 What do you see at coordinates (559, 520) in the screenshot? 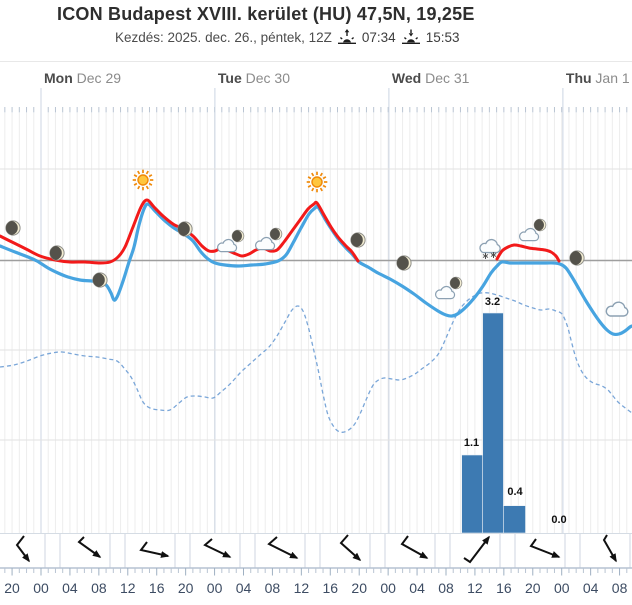
I see `precip-value-label: 0.0` at bounding box center [559, 520].